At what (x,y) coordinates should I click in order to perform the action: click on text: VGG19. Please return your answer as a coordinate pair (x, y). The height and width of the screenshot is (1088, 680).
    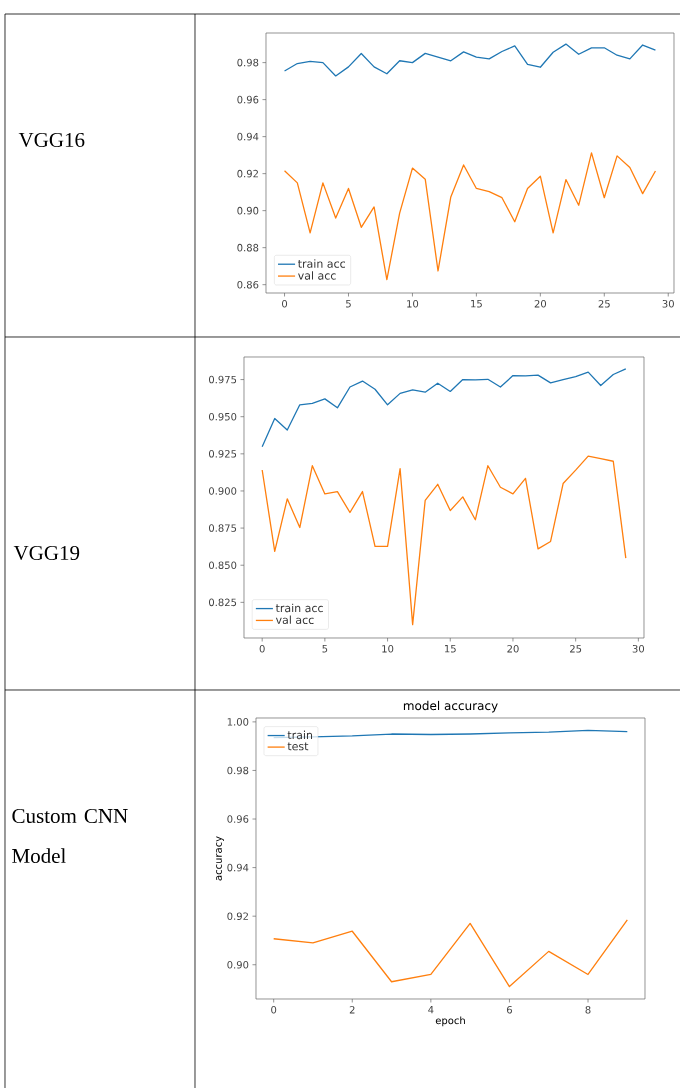
    Looking at the image, I should click on (46, 553).